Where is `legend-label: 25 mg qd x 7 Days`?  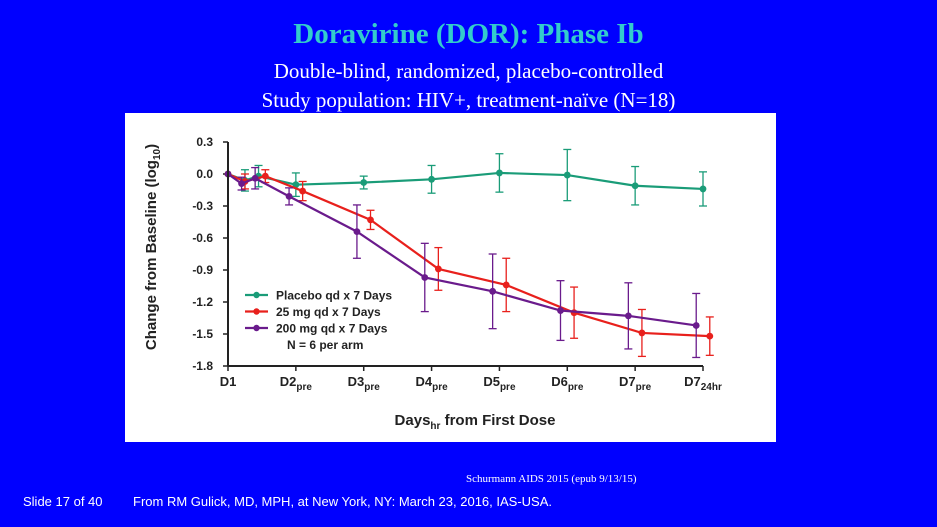 legend-label: 25 mg qd x 7 Days is located at coordinates (328, 312).